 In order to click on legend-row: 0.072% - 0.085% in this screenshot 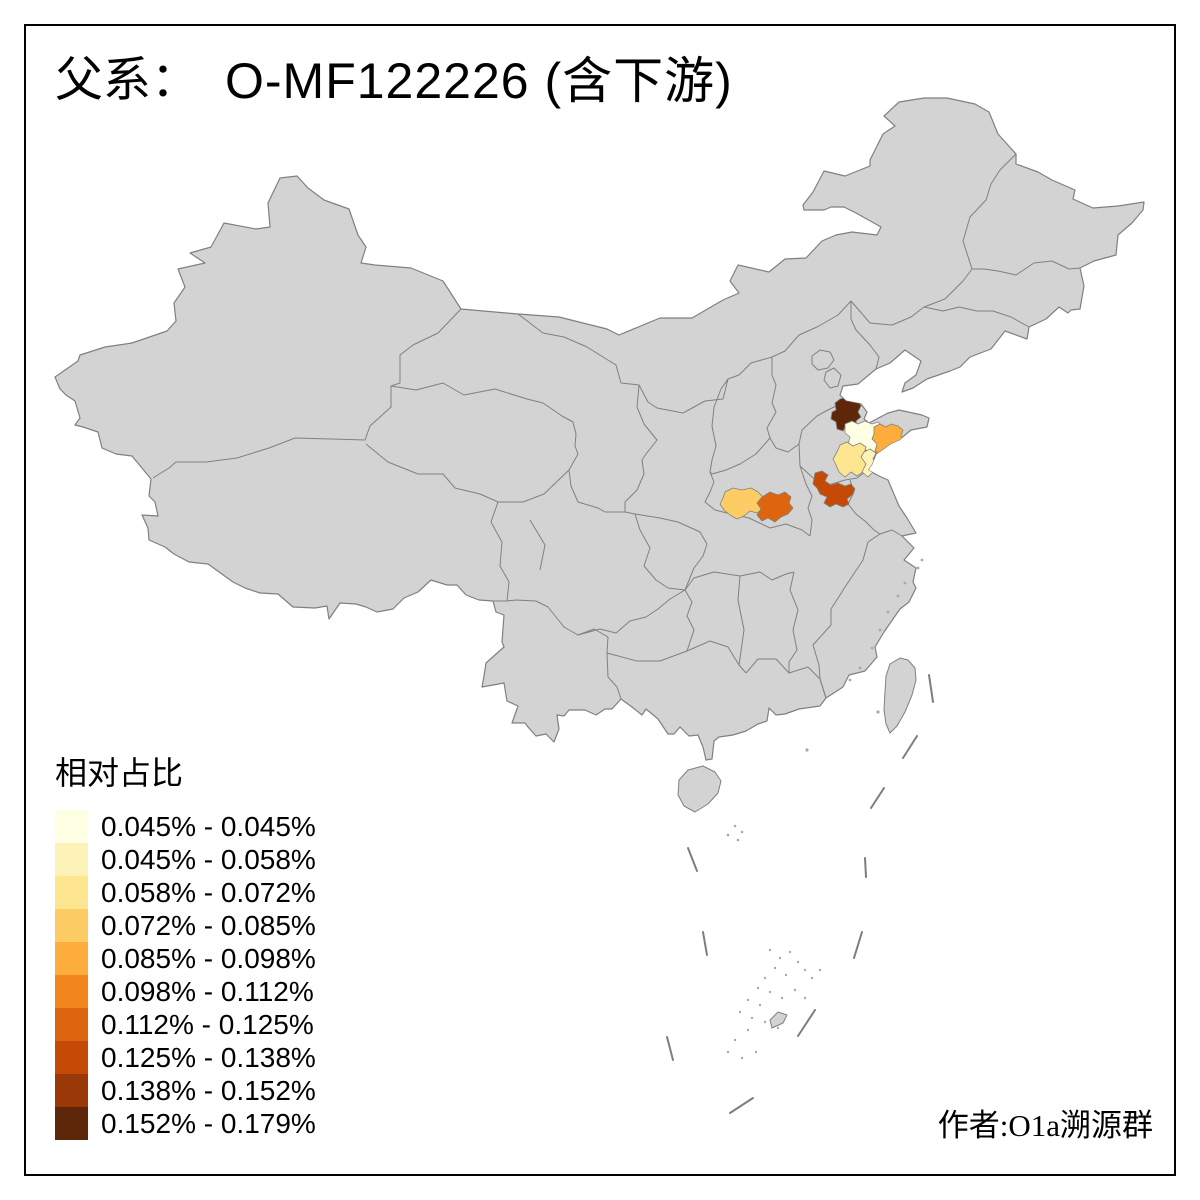, I will do `click(185, 925)`.